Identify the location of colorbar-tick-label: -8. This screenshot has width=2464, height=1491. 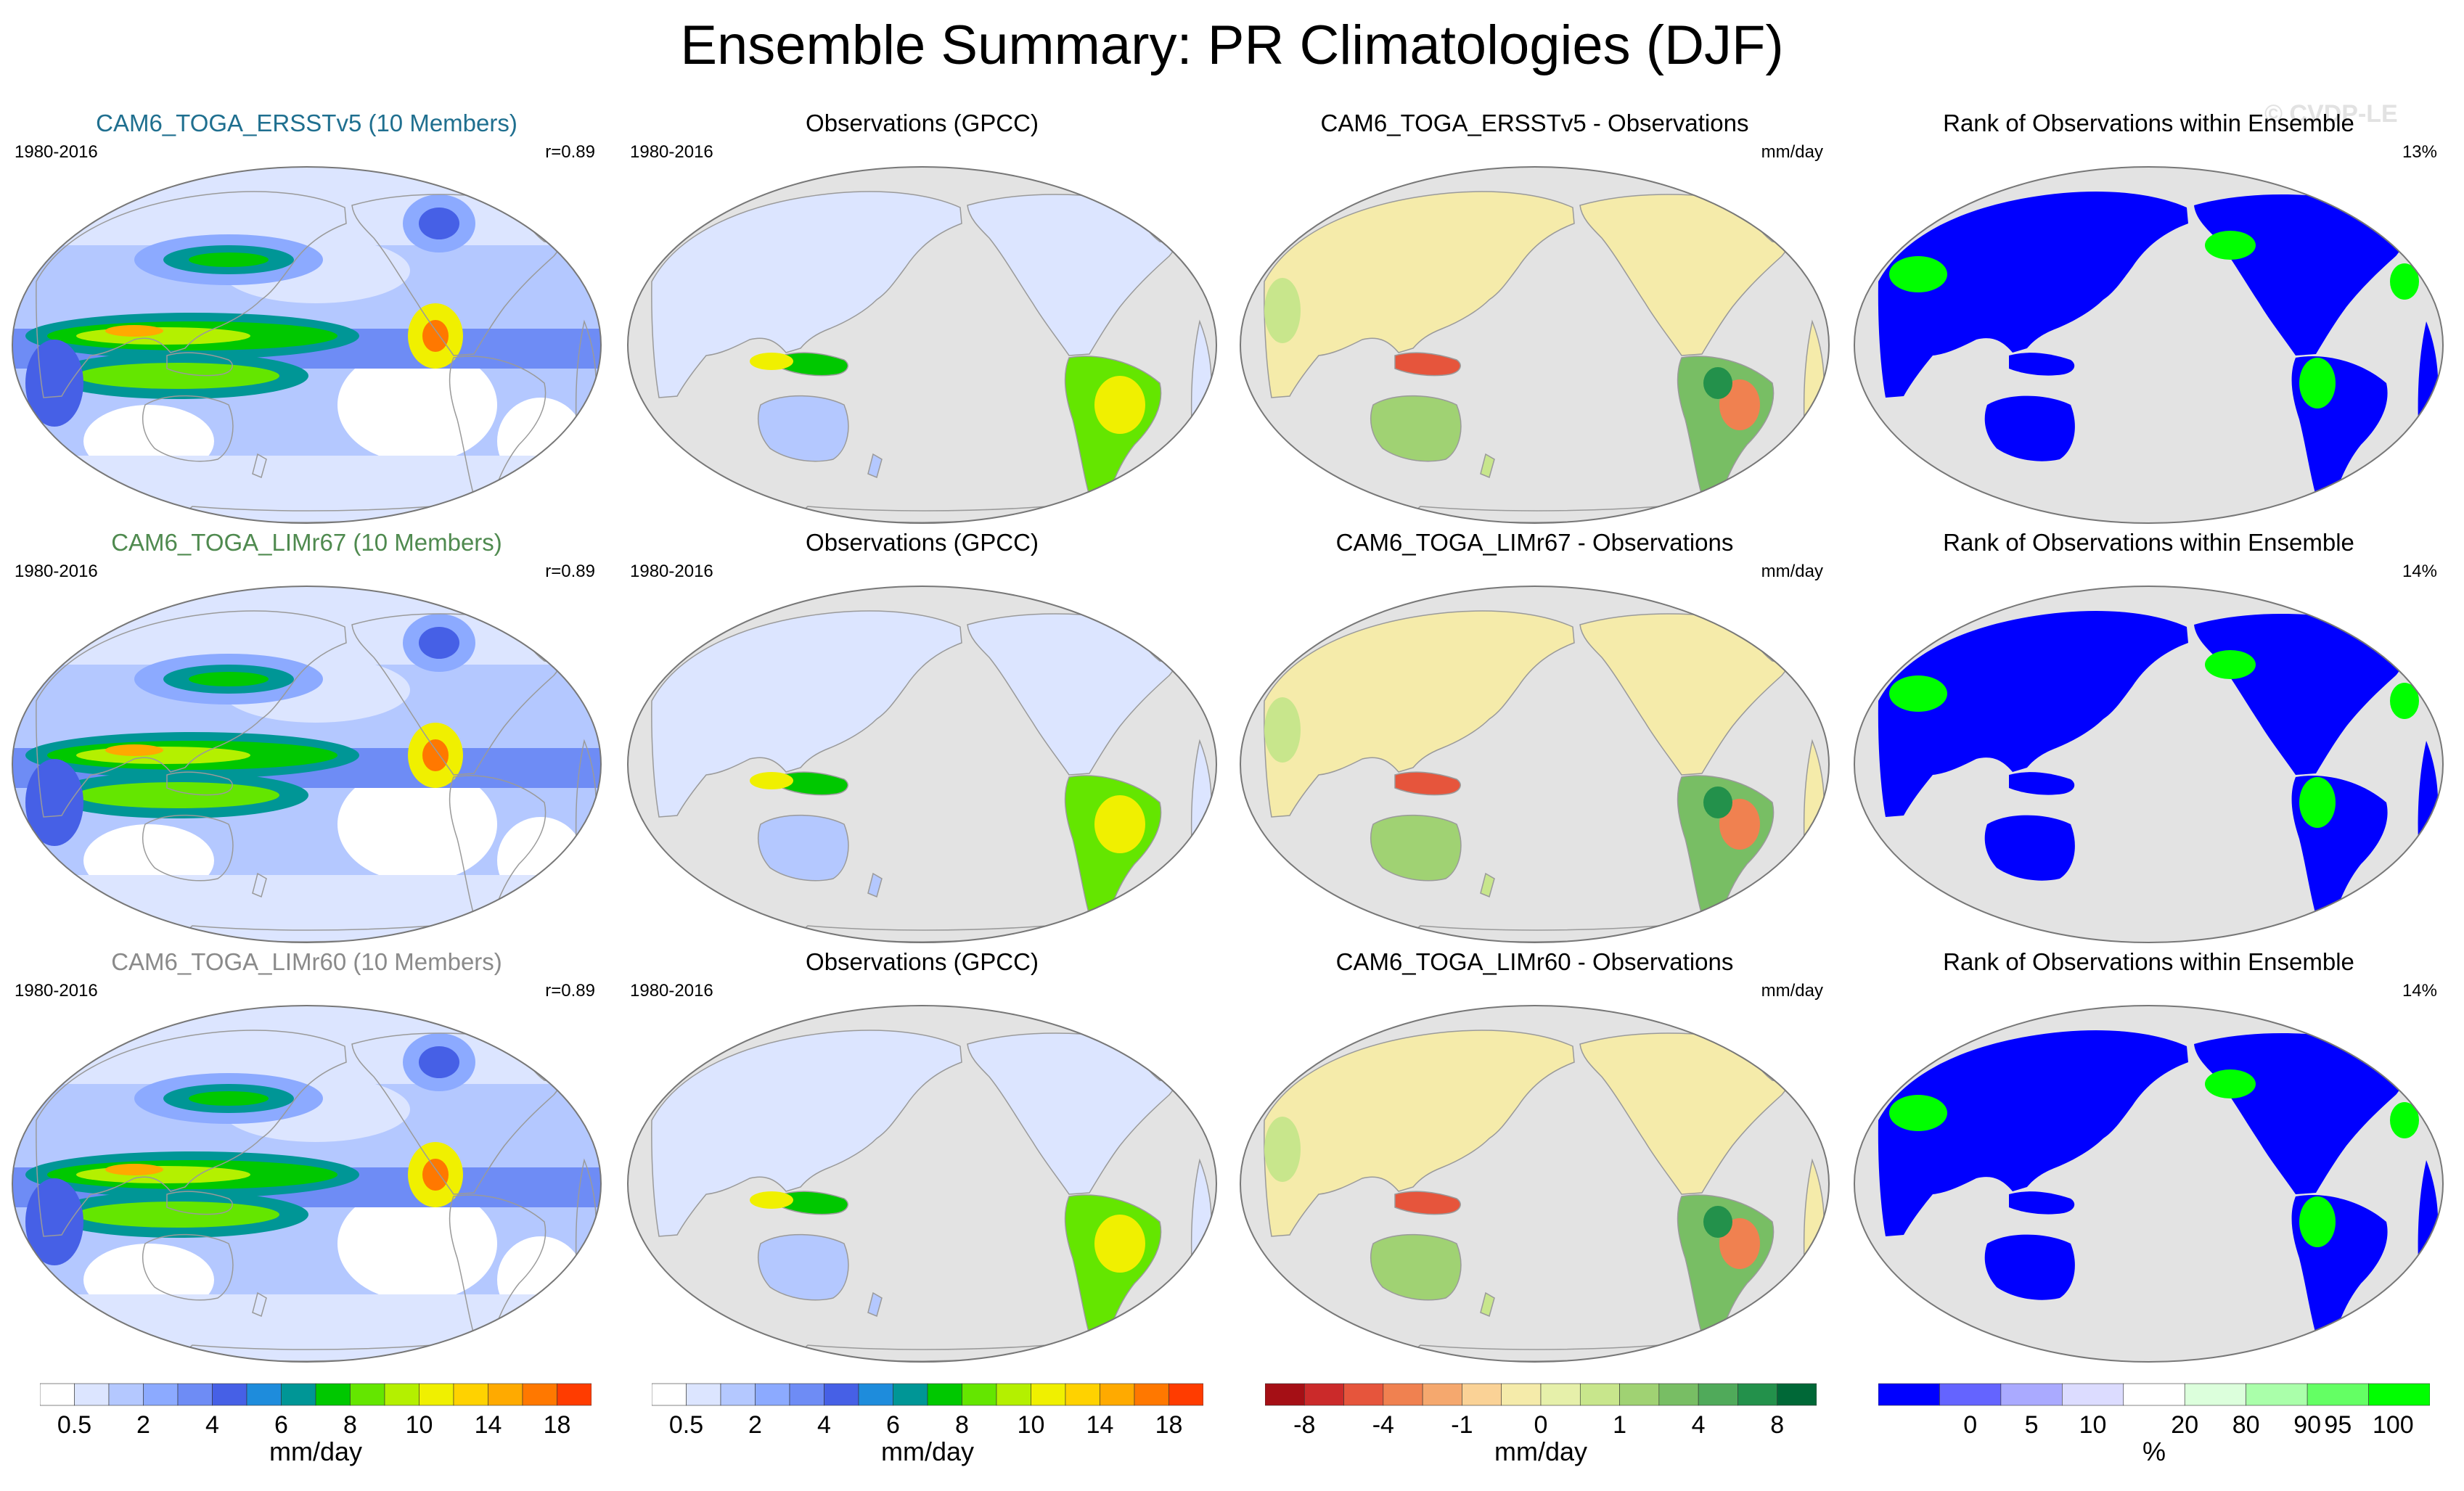
(1304, 1425).